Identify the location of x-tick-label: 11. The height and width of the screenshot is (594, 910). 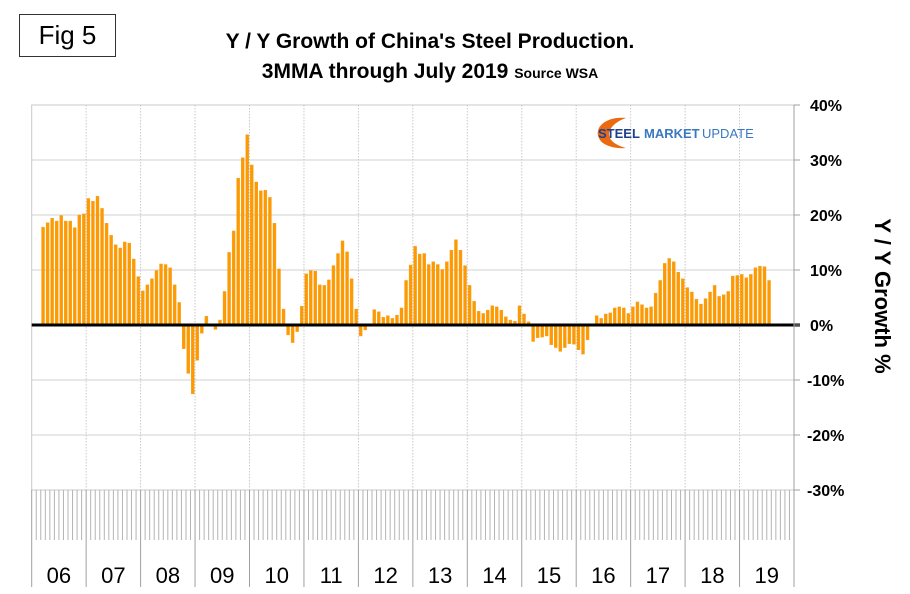
(331, 575).